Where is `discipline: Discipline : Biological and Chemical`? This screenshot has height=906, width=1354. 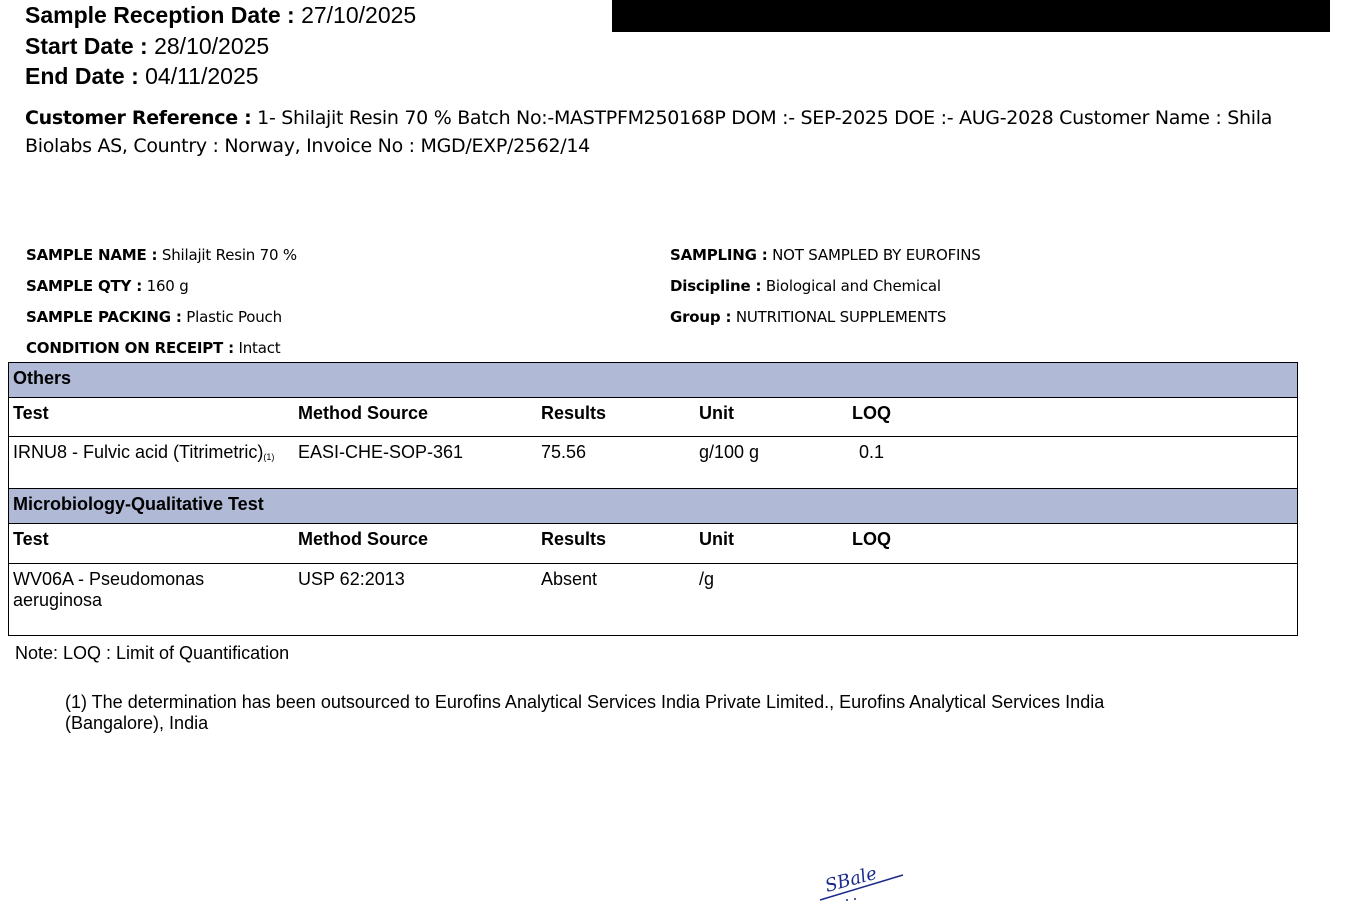
discipline: Discipline : Biological and Chemical is located at coordinates (805, 286).